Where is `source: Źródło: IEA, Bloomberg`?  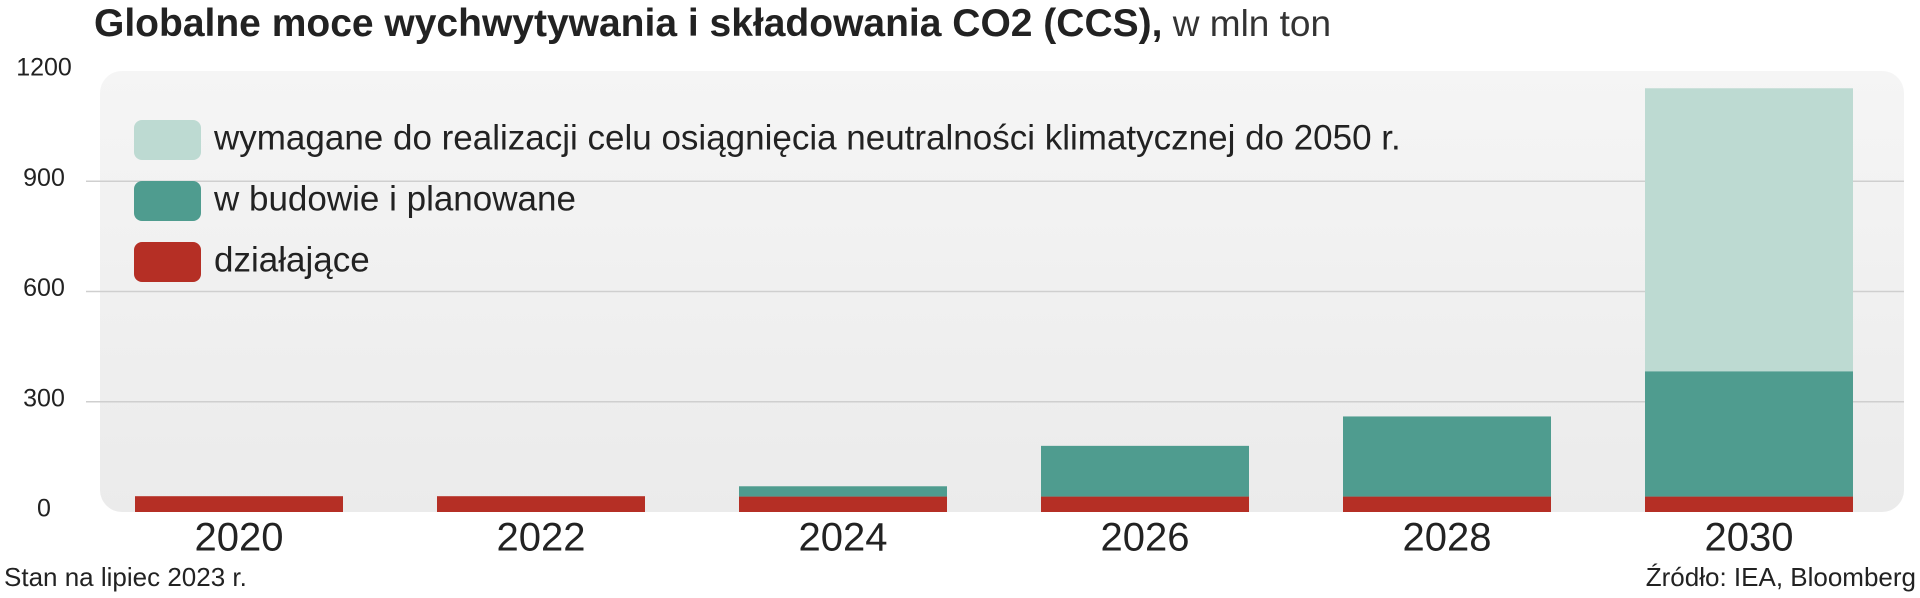 source: Źródło: IEA, Bloomberg is located at coordinates (1781, 577).